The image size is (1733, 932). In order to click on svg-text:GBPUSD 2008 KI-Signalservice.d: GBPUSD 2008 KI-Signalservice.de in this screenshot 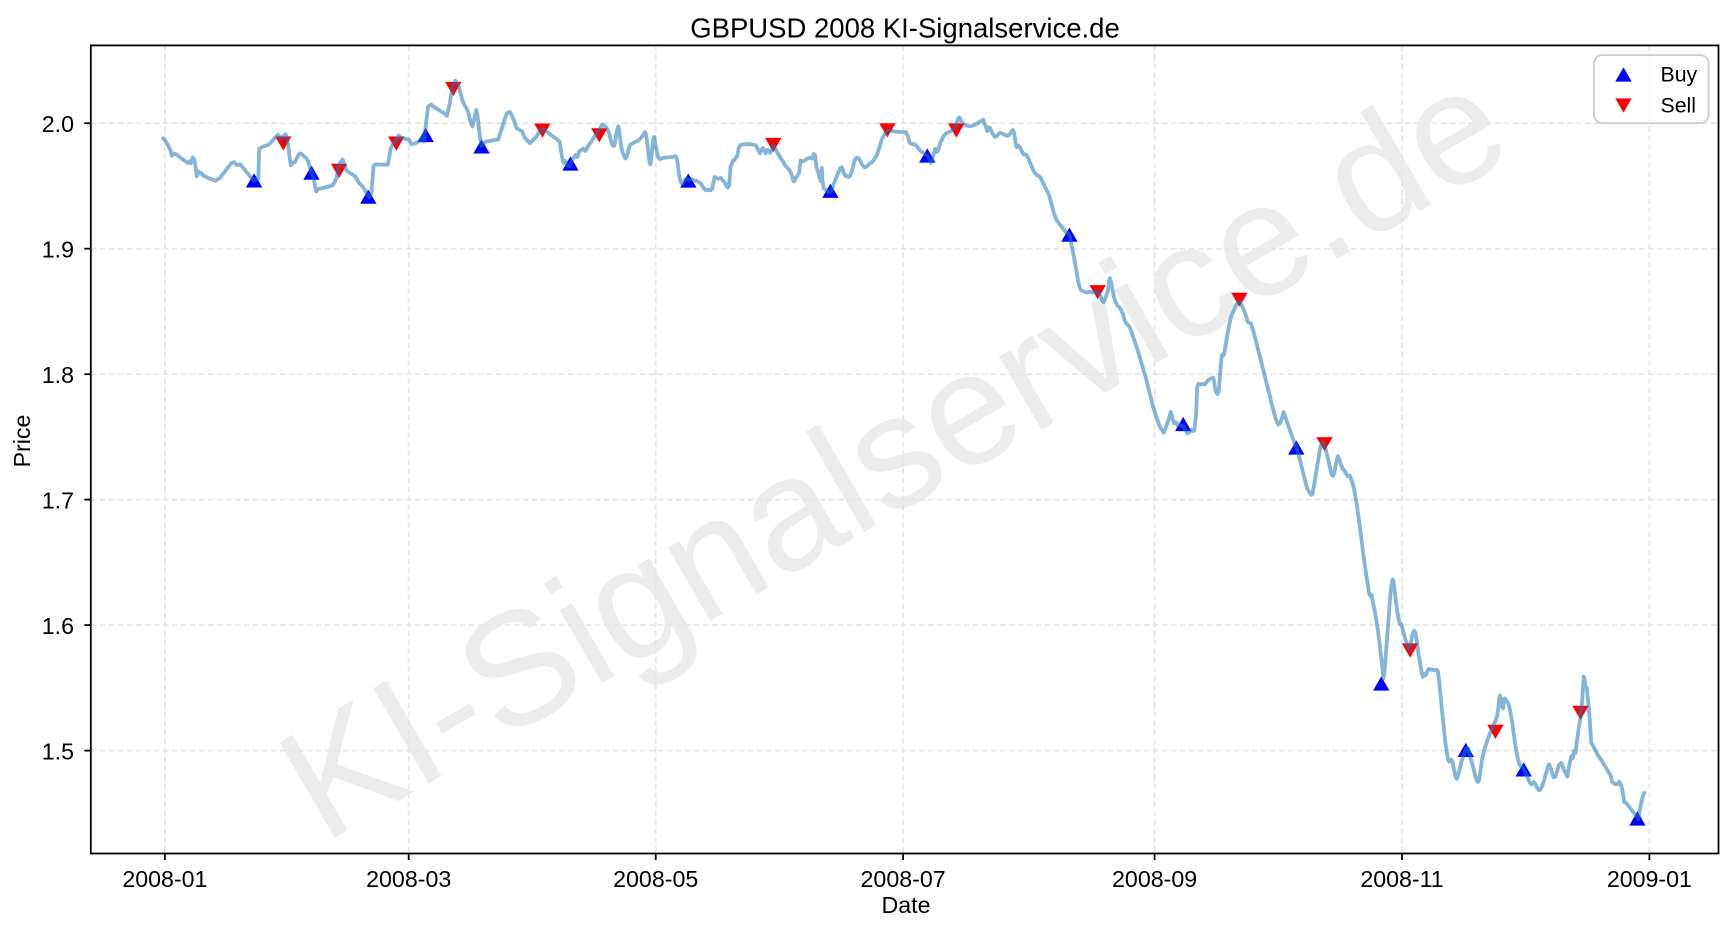, I will do `click(905, 28)`.